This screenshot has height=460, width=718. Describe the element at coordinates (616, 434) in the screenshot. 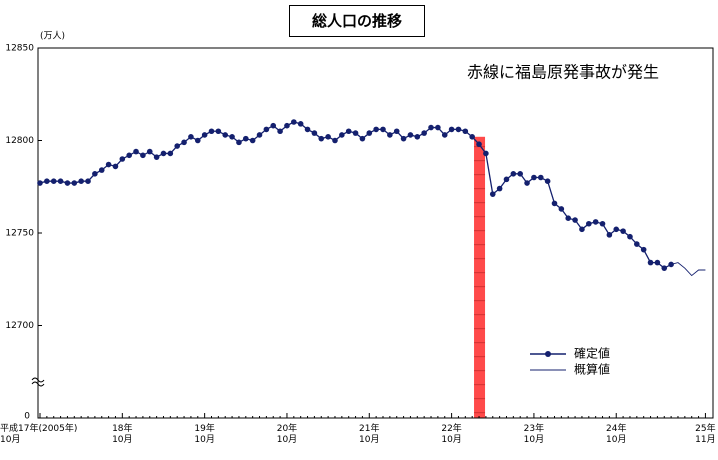

I see `x-tick-label: 24年 10月` at that location.